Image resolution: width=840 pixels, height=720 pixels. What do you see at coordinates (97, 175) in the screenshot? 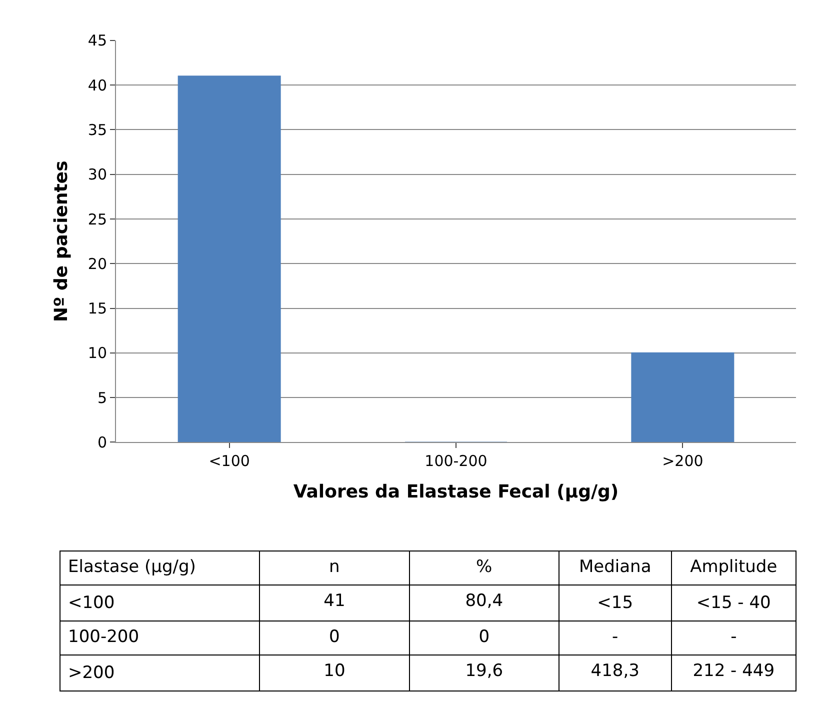
I see `y-tick-label: 30` at bounding box center [97, 175].